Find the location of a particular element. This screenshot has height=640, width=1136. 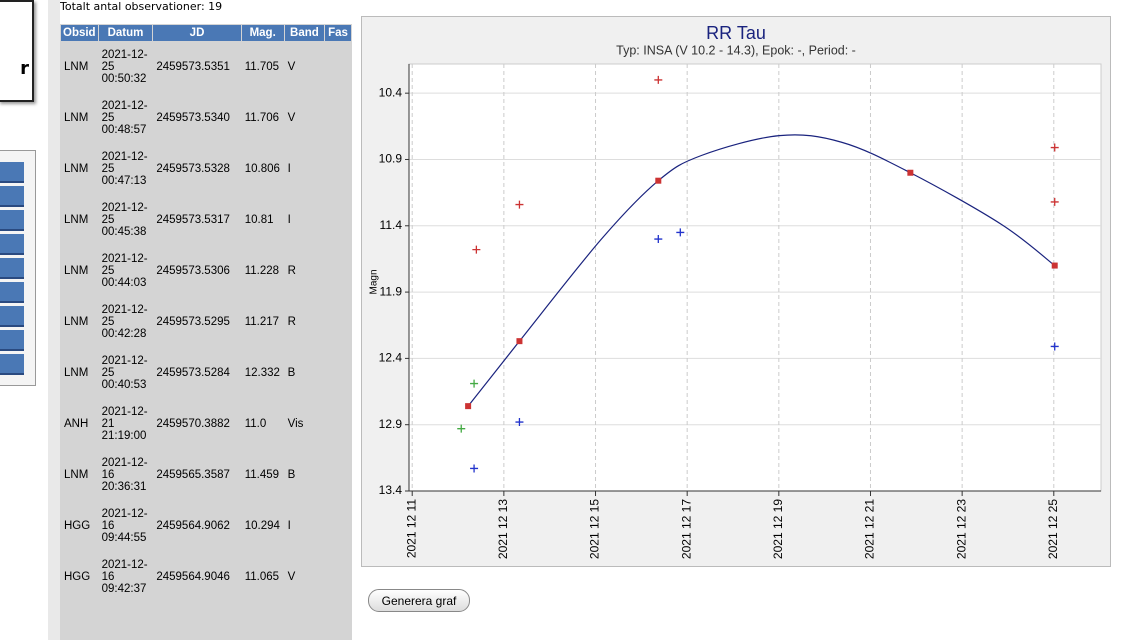

table-cell: 2459573.5295 is located at coordinates (193, 322).